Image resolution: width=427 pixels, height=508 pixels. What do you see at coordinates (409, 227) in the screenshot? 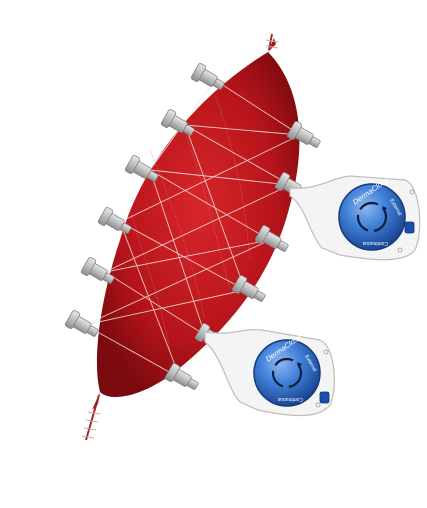
I see `release-button-upper` at bounding box center [409, 227].